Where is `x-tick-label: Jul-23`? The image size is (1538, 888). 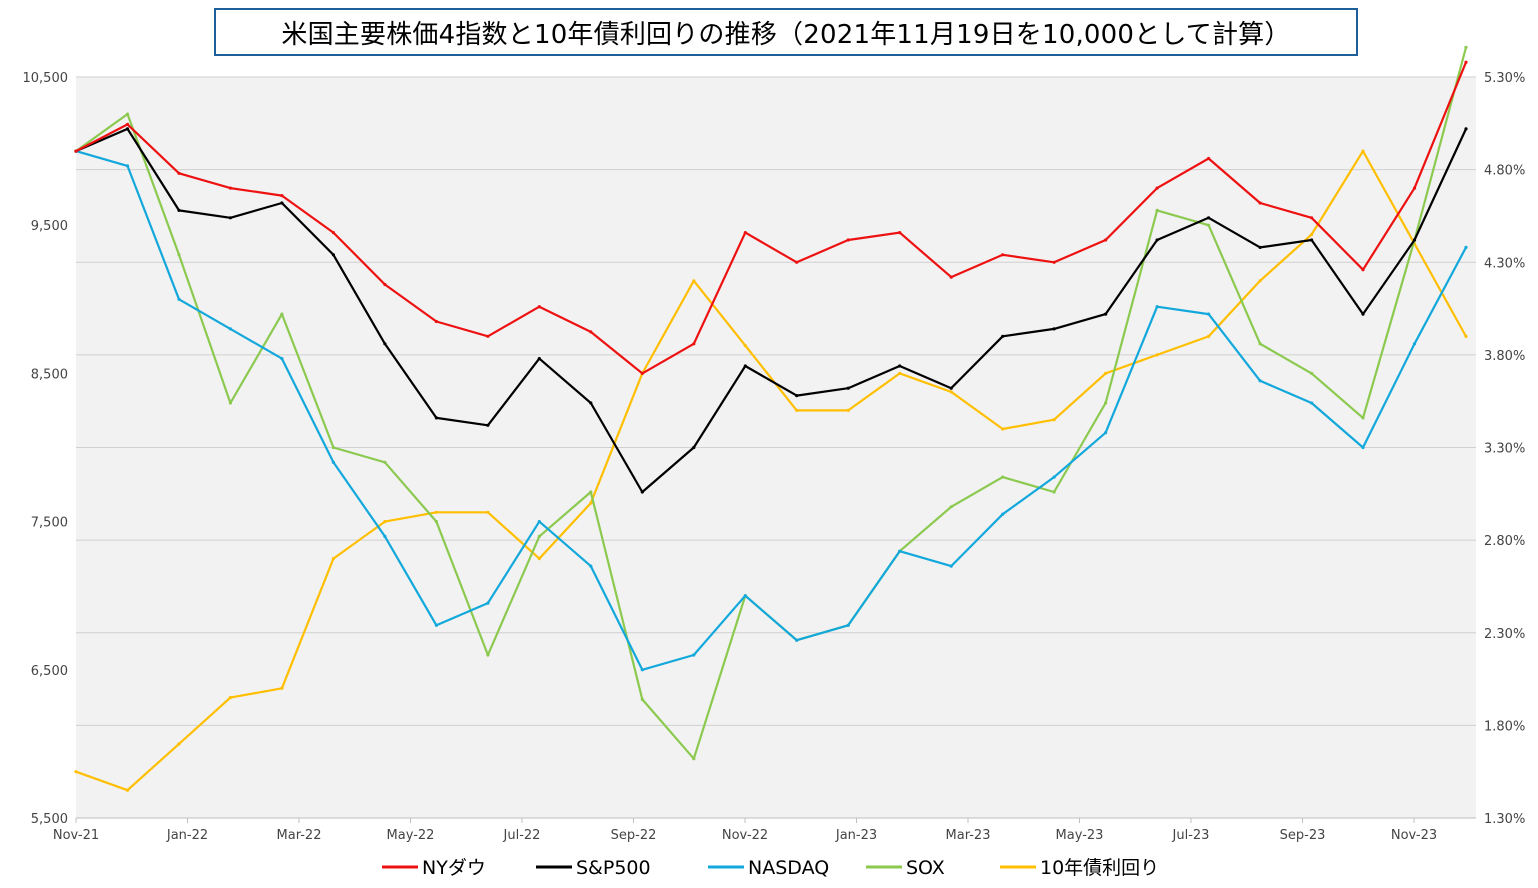
x-tick-label: Jul-23 is located at coordinates (1191, 835).